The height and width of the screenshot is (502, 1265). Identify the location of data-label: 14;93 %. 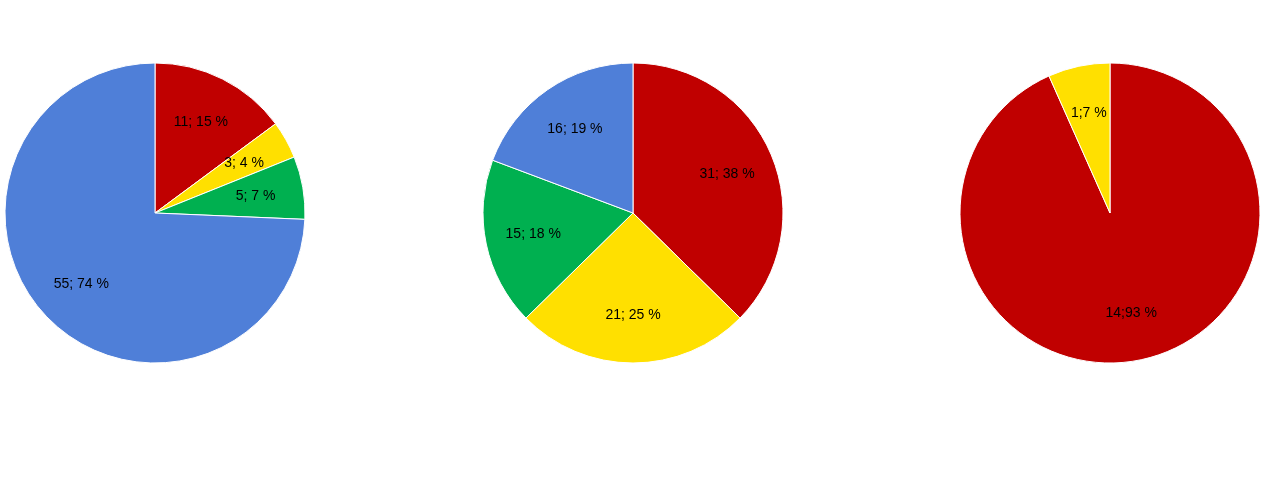
(1131, 311).